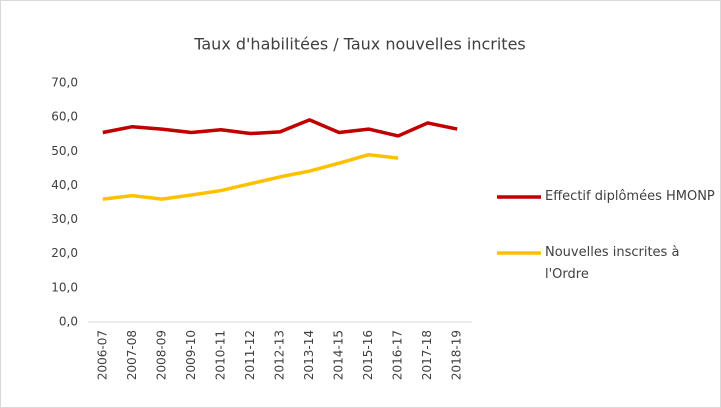 The height and width of the screenshot is (408, 721). Describe the element at coordinates (339, 355) in the screenshot. I see `x-tick-label: 2014-15` at that location.